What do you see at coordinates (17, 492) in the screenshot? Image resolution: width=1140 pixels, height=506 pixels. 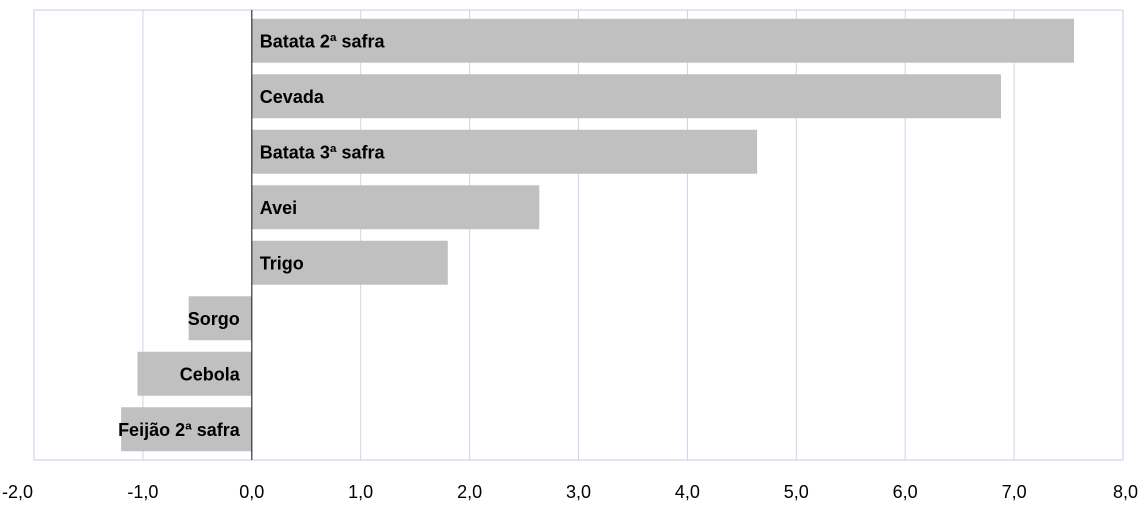 I see `x-tick-label: -2,0` at bounding box center [17, 492].